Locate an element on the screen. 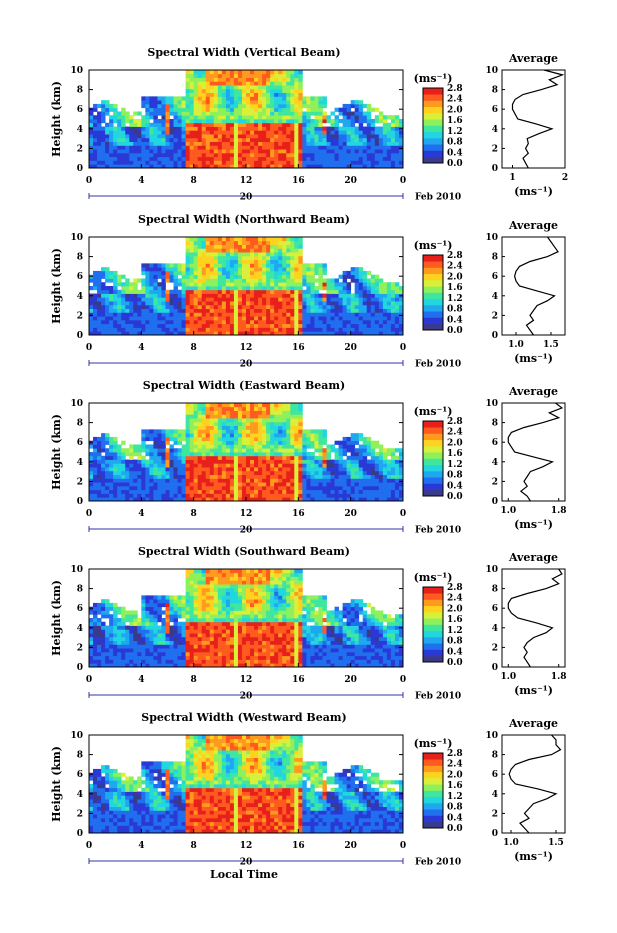 This screenshot has width=617, height=933. colorbar-segment is located at coordinates (433, 455).